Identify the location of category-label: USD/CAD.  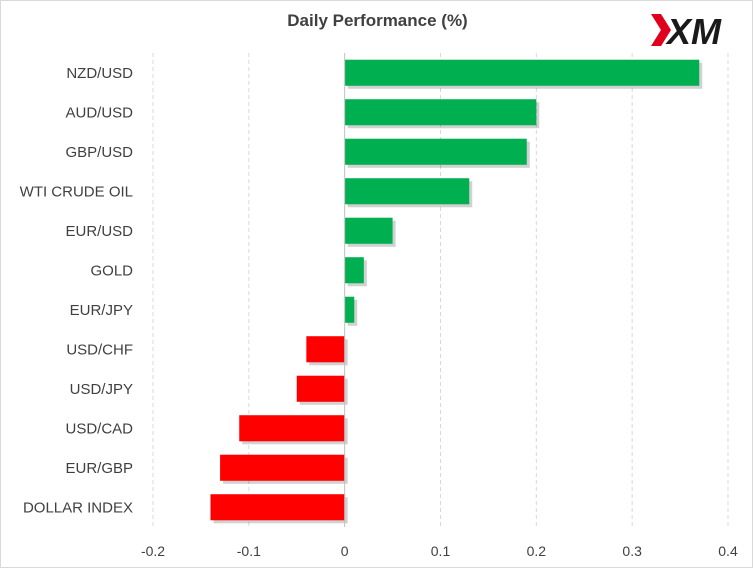
(99, 428).